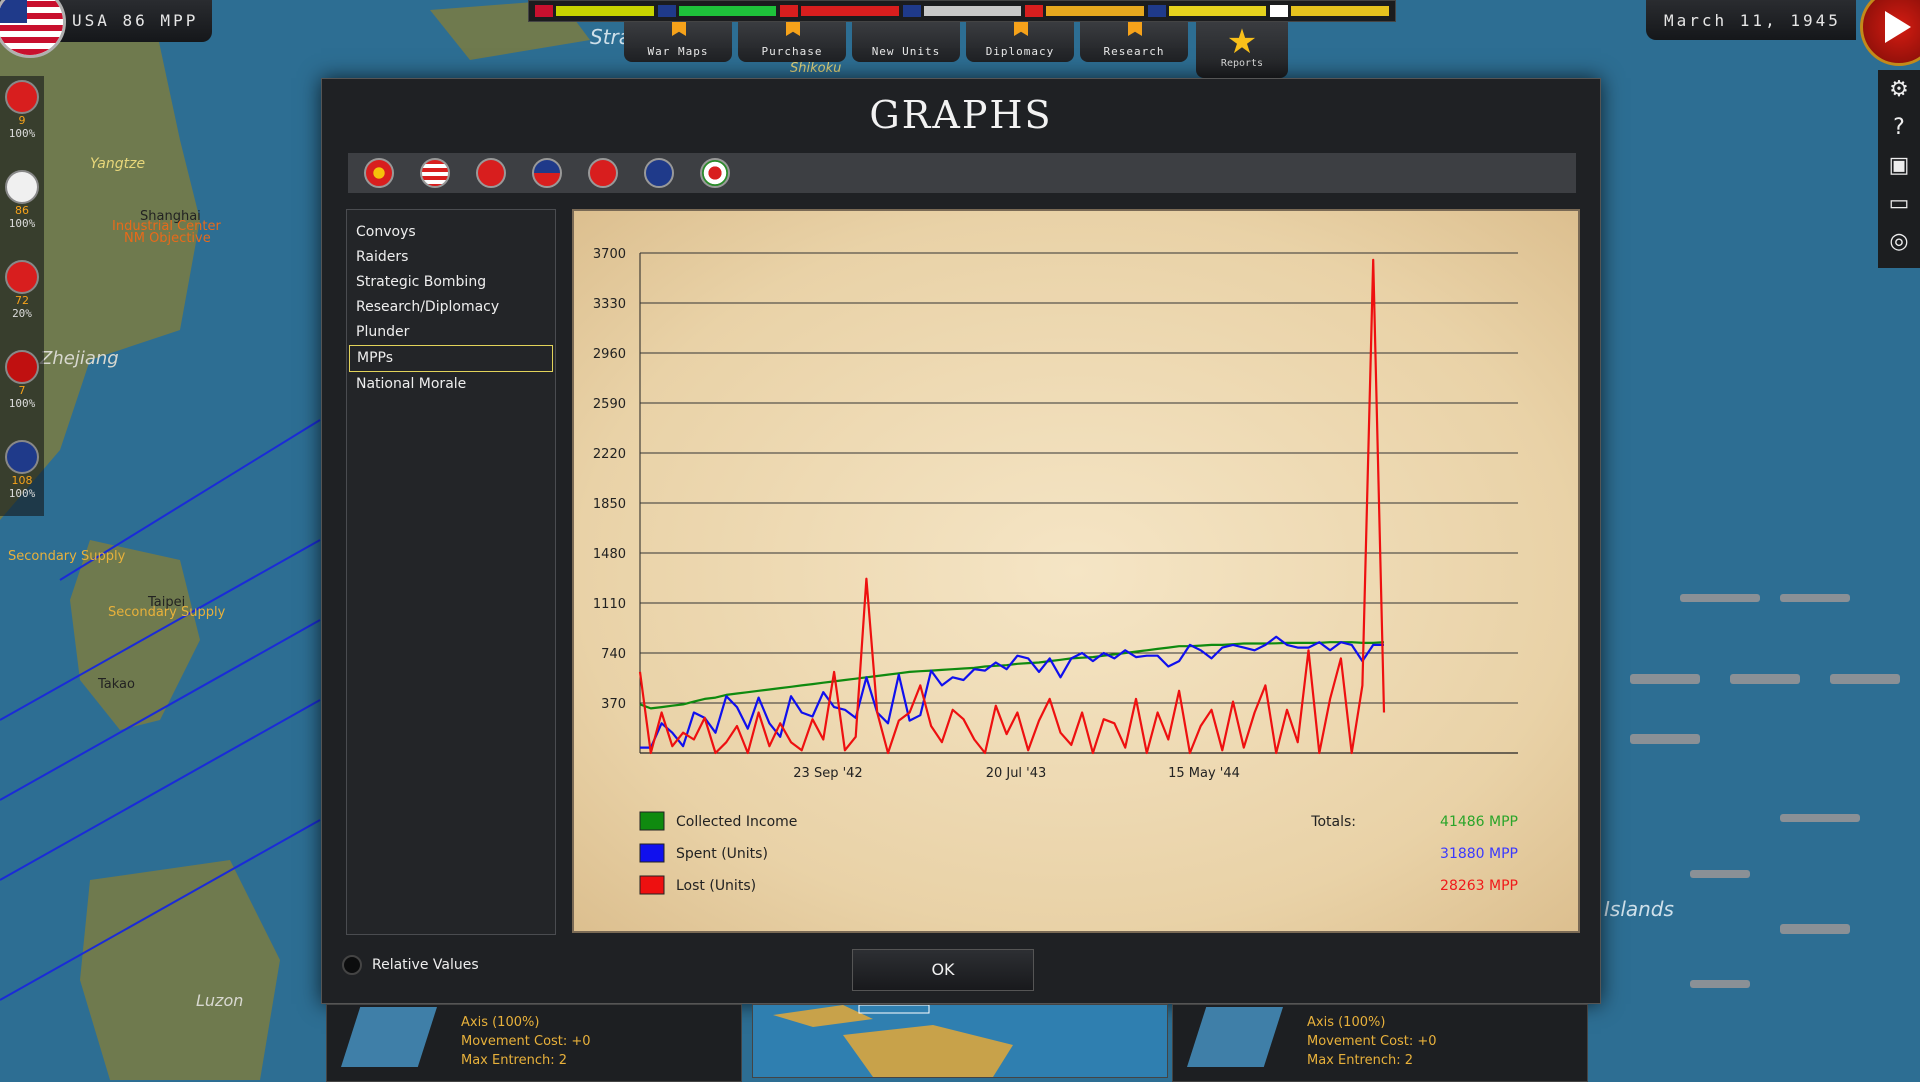 This screenshot has width=1920, height=1082. I want to click on category-strategic-bombing: Strategic Bombing, so click(421, 282).